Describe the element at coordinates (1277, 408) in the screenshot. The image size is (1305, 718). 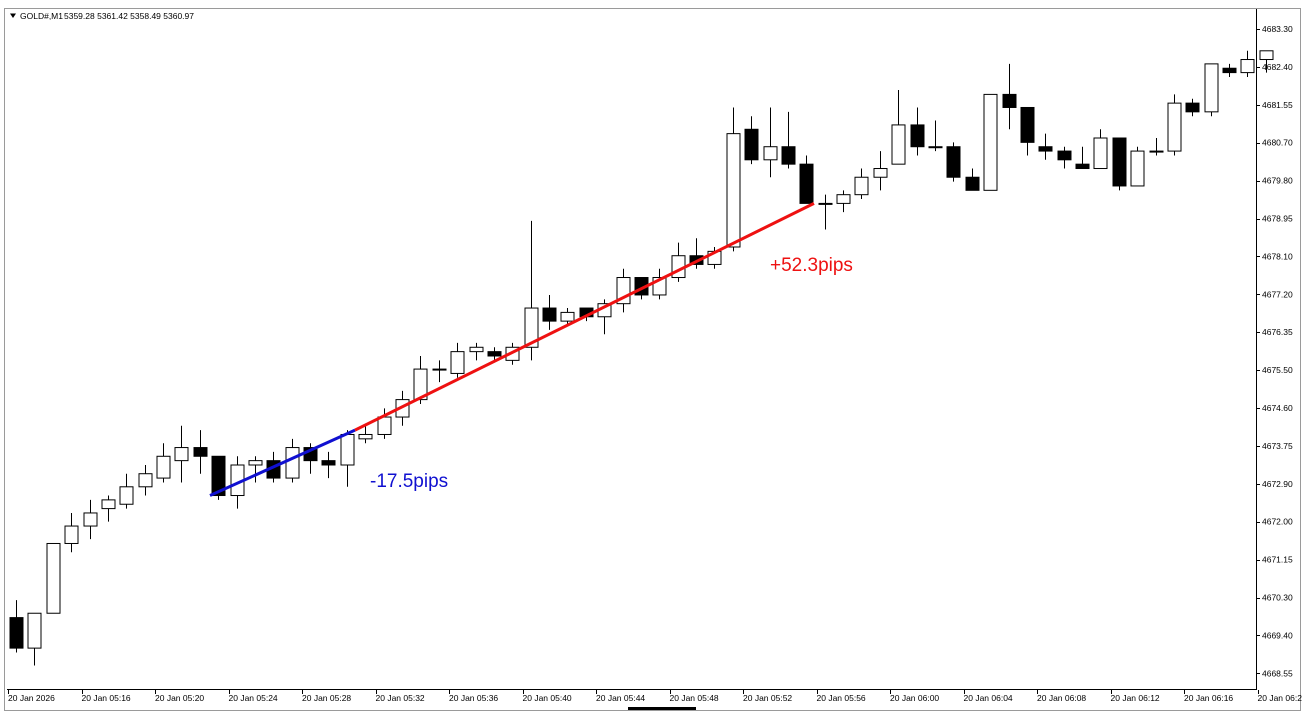
I see `price-axis-label: 4674.60` at that location.